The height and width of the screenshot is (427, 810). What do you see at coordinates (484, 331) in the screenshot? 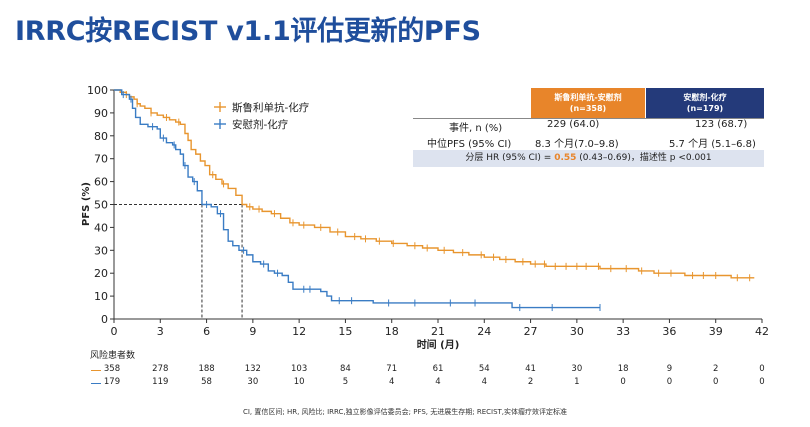
I see `x-tick-label: 24` at bounding box center [484, 331].